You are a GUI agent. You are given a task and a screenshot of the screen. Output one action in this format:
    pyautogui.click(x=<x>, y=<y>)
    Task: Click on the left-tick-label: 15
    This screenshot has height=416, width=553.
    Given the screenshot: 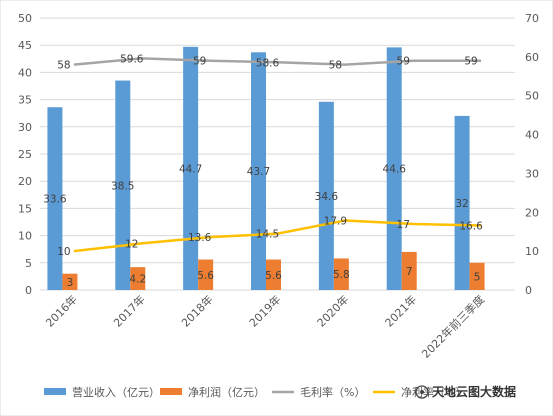 What is the action you would take?
    pyautogui.click(x=25, y=208)
    